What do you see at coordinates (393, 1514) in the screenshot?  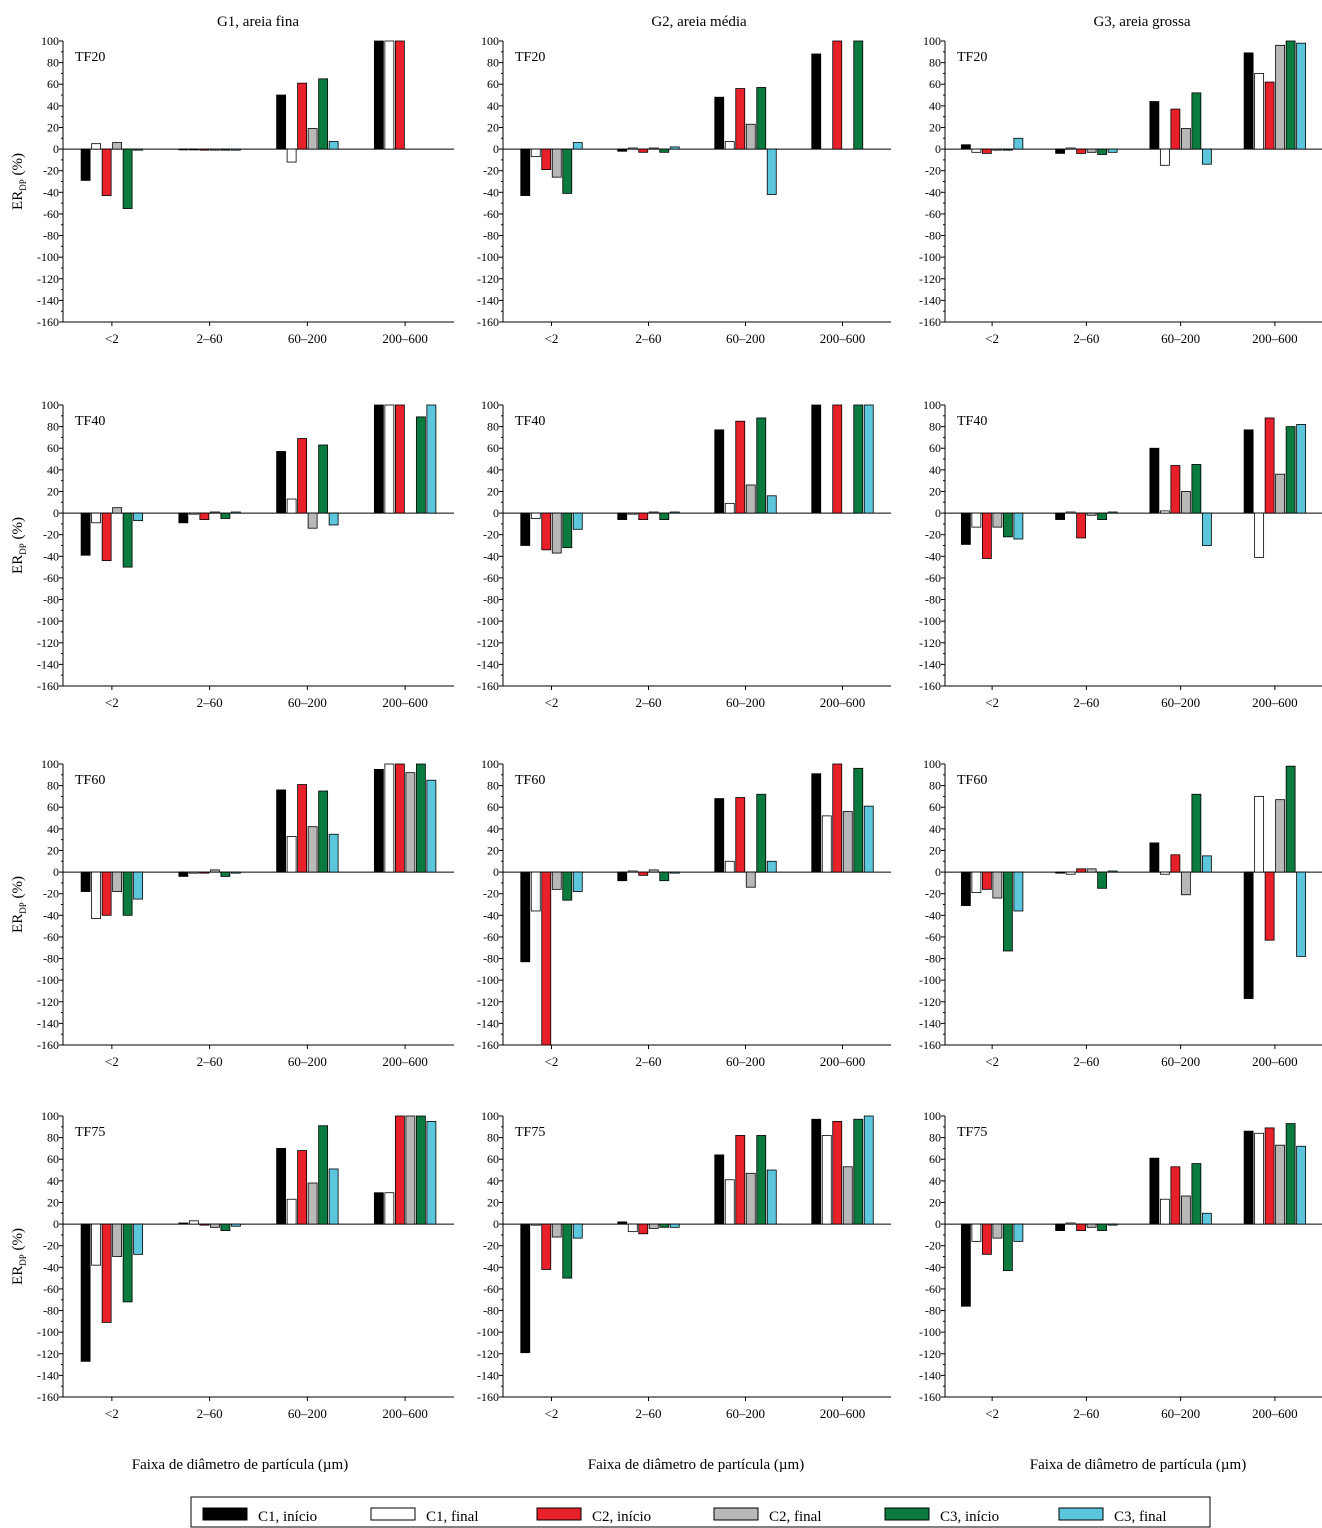 I see `legend-swatch` at bounding box center [393, 1514].